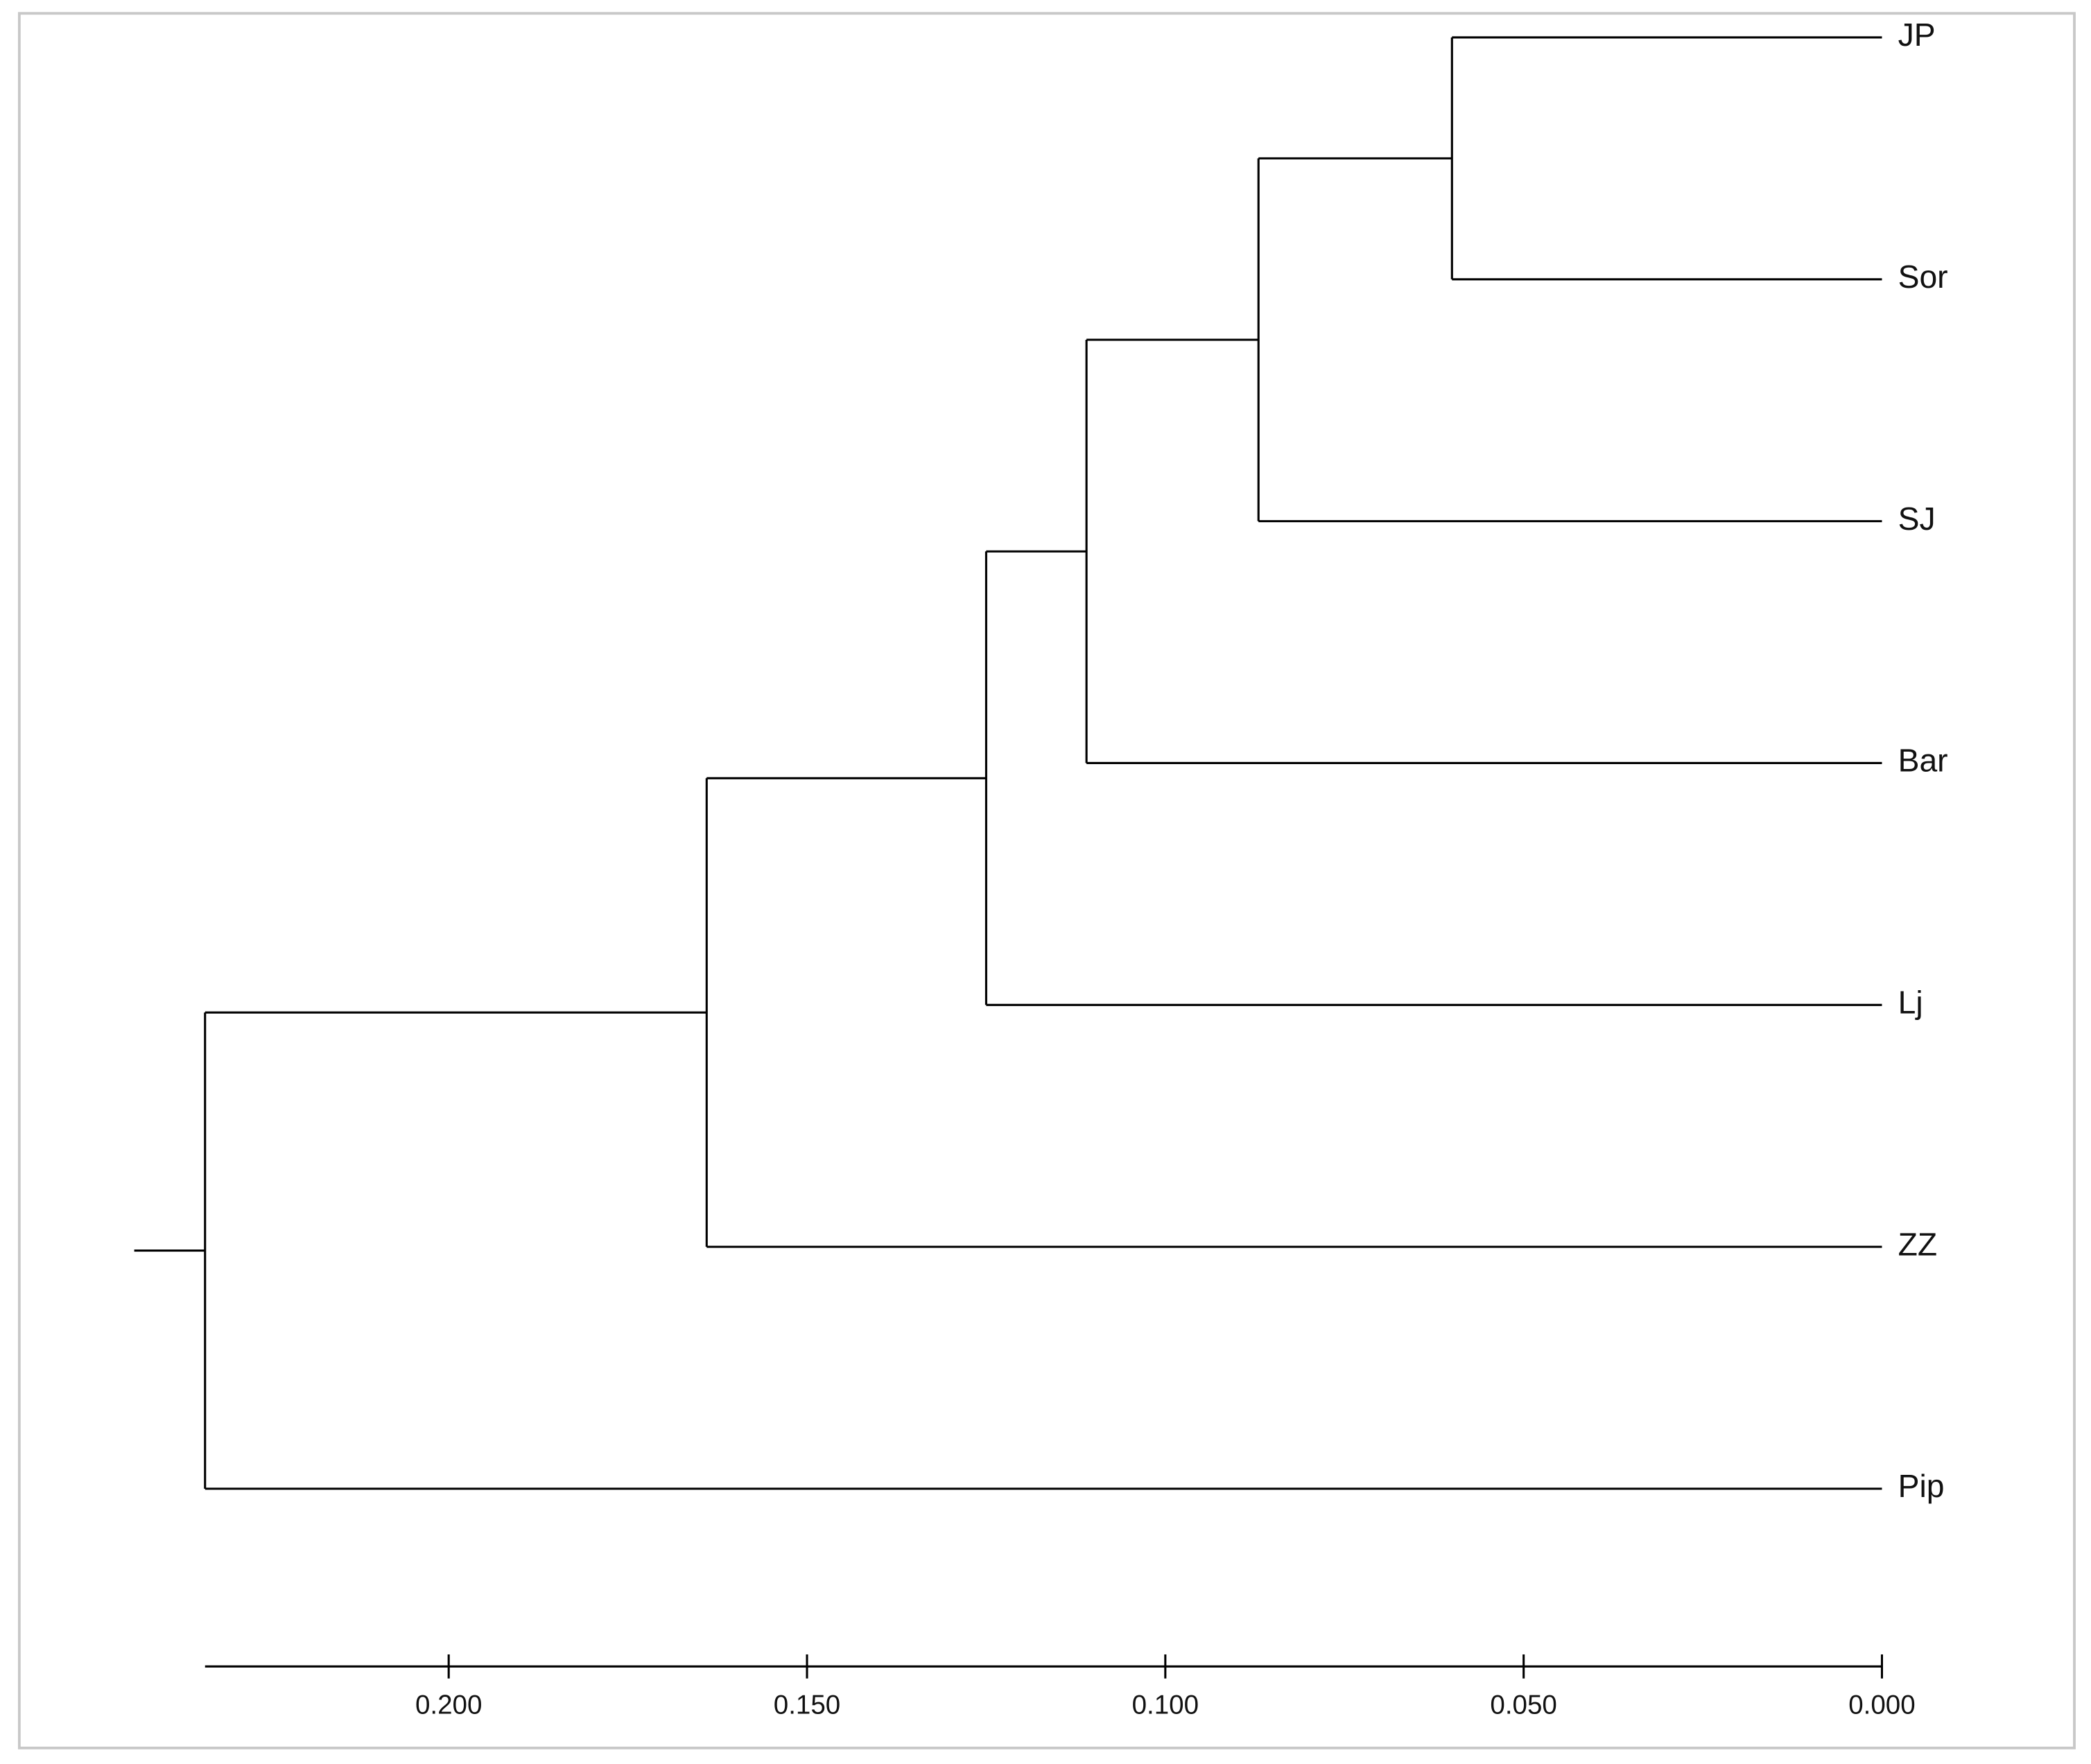 This screenshot has height=1764, width=2091. What do you see at coordinates (1881, 1705) in the screenshot?
I see `x-tick-label: 0.000` at bounding box center [1881, 1705].